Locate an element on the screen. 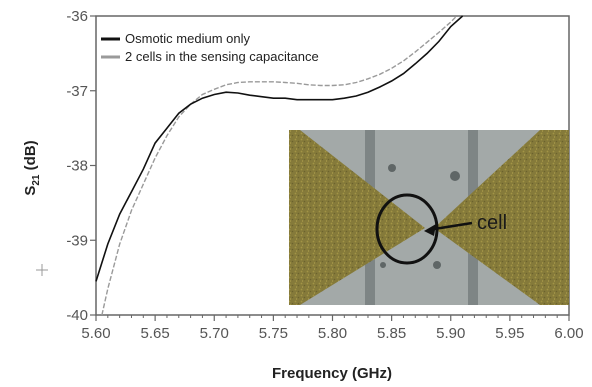  x-axis-title: Frequency (GHz) is located at coordinates (332, 373).